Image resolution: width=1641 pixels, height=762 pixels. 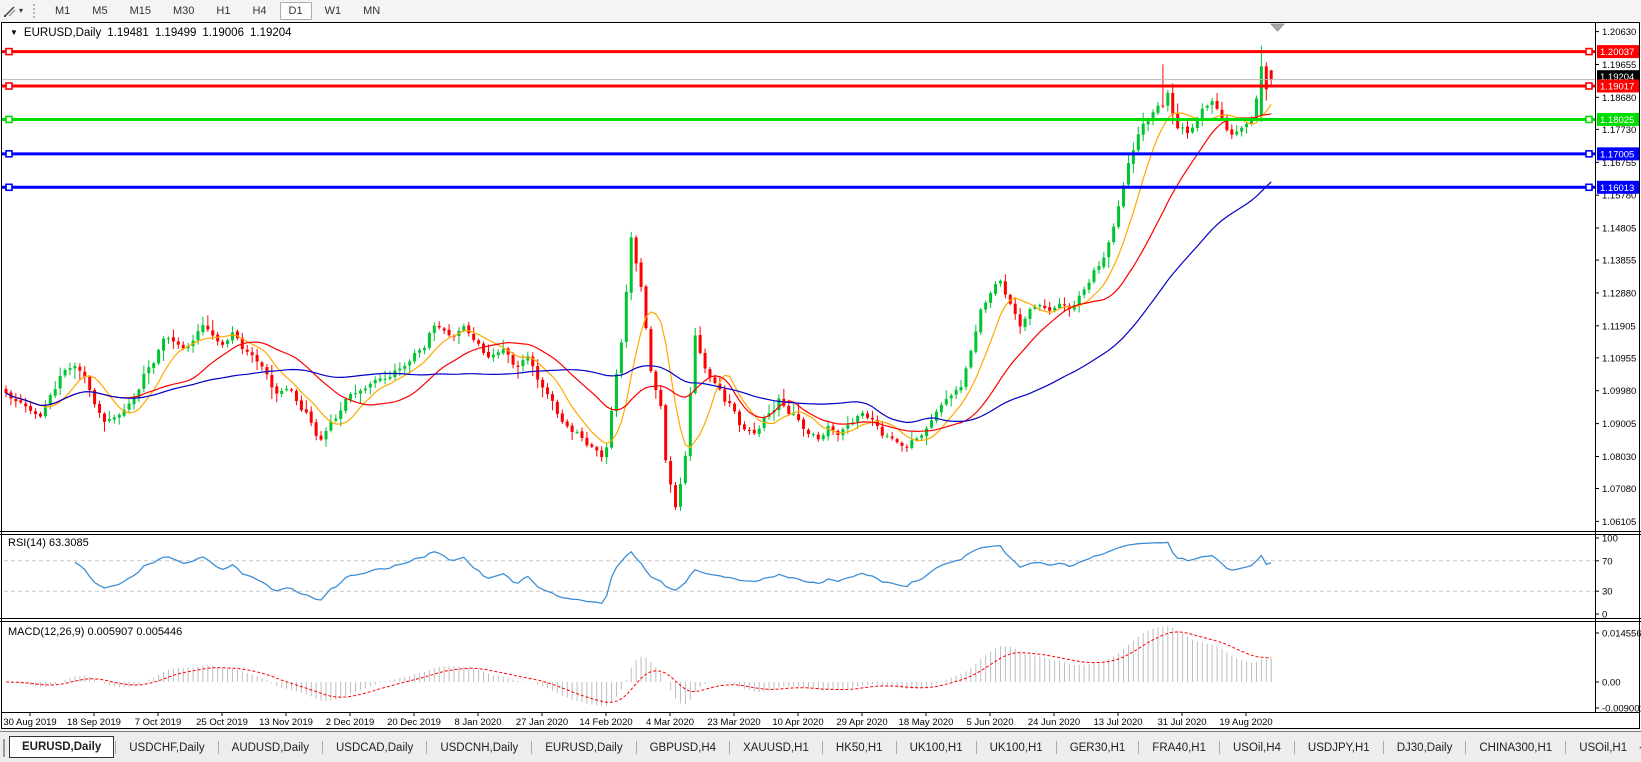 I want to click on tab-usdcnh-daily: USDCNH,Daily, so click(x=479, y=747).